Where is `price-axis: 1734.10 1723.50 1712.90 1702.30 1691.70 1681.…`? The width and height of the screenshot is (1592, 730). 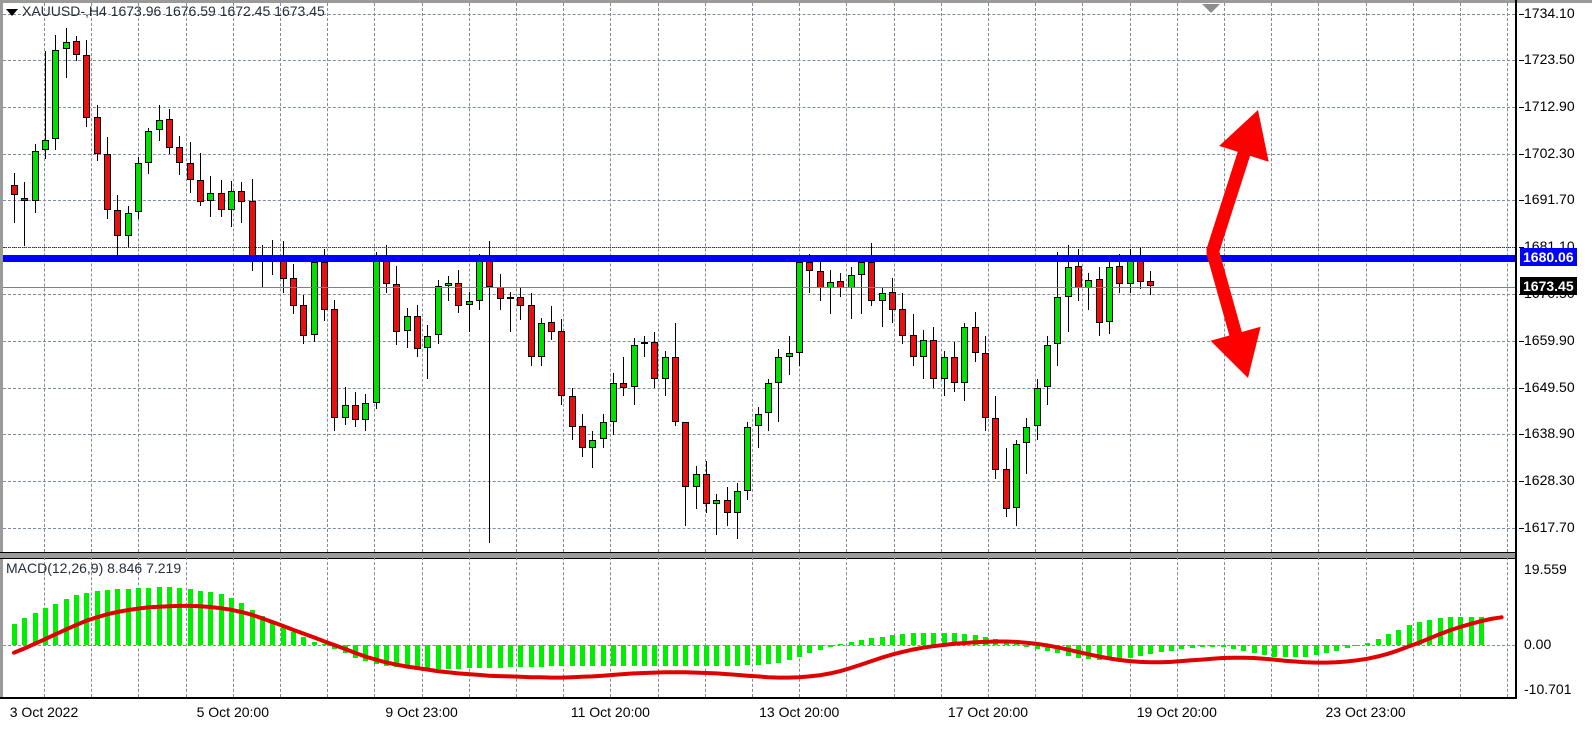 price-axis: 1734.10 1723.50 1712.90 1702.30 1691.70 1681.… is located at coordinates (1555, 350).